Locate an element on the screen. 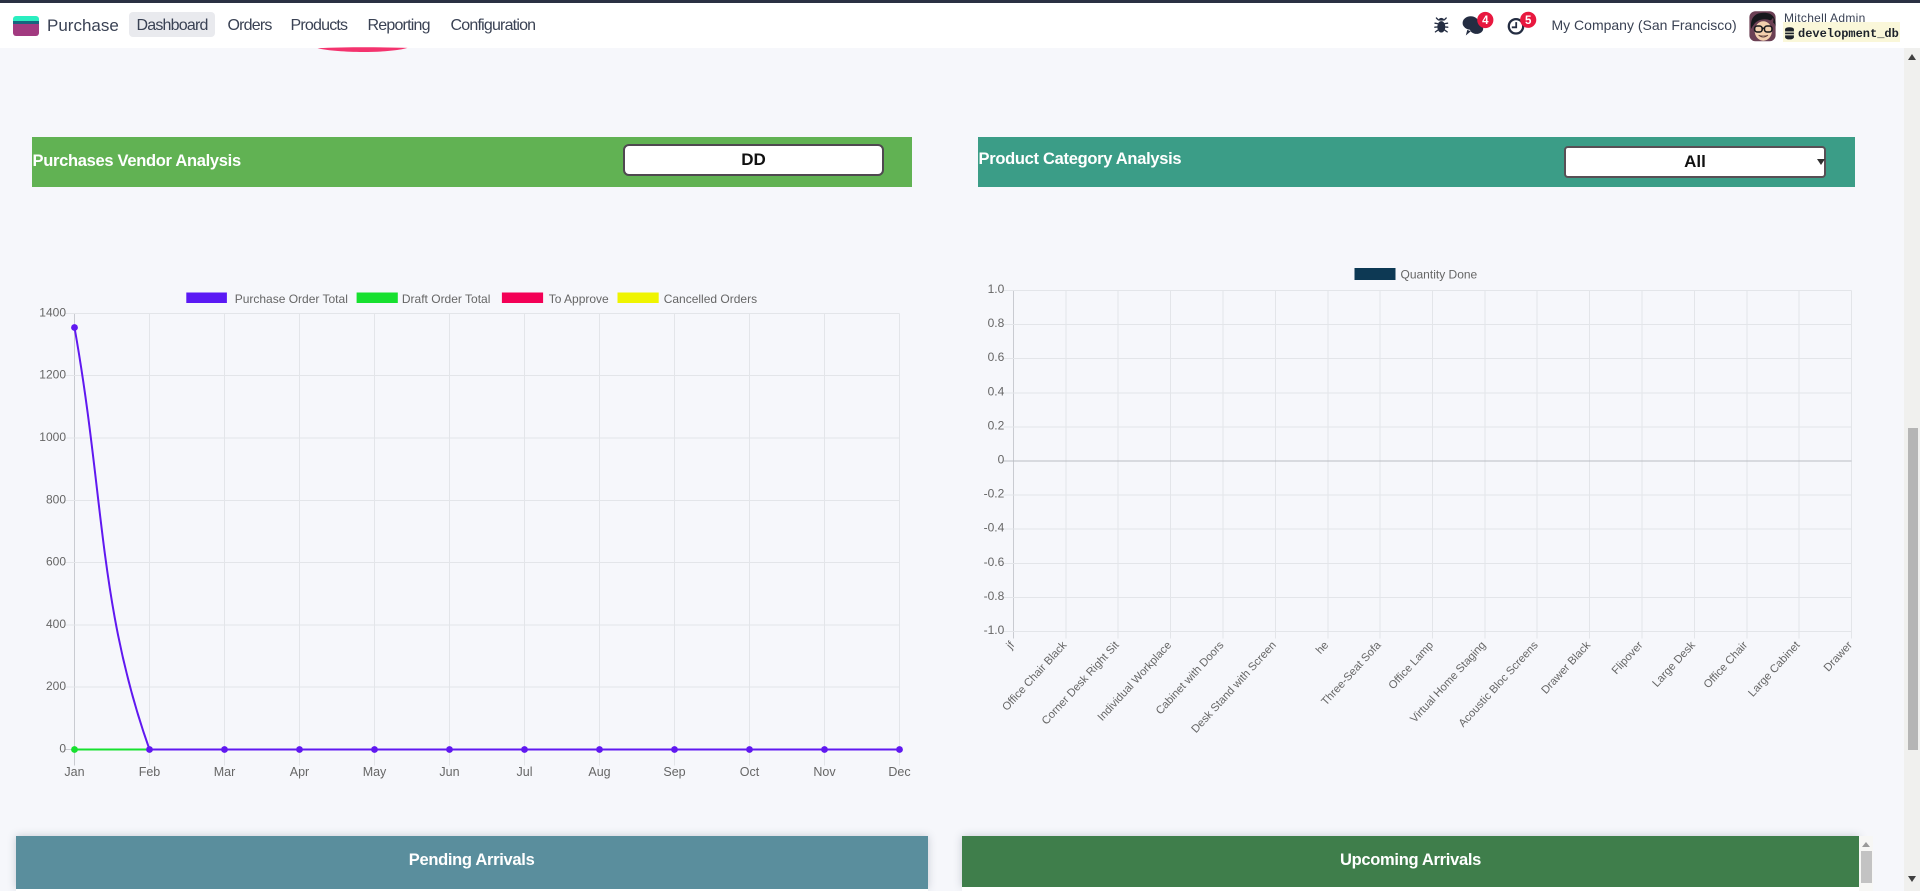 The height and width of the screenshot is (891, 1920). svg-text: -0.2 is located at coordinates (994, 494).